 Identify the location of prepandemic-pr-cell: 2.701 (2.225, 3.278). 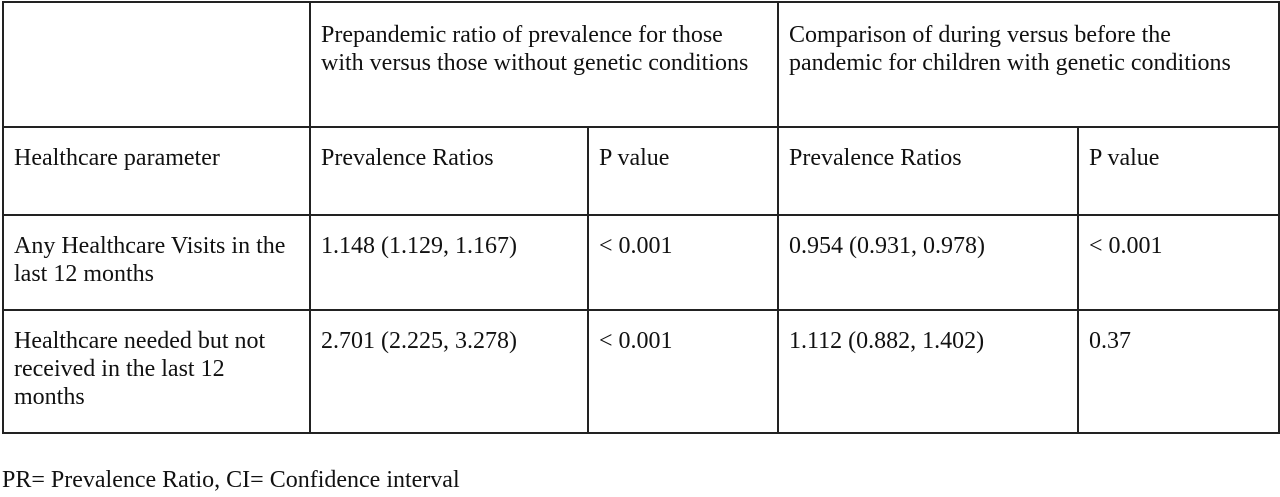
(449, 371).